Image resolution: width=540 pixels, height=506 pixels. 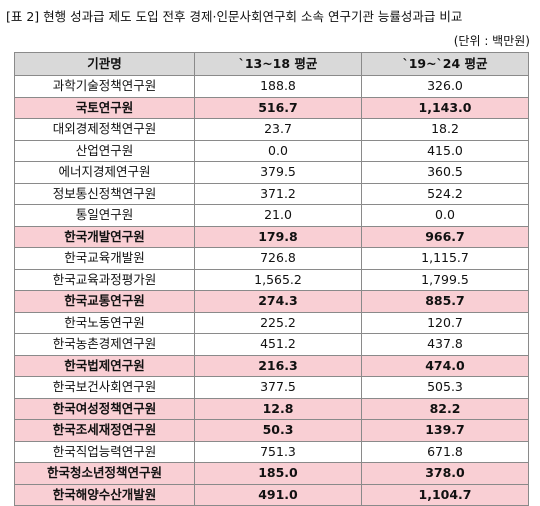 I want to click on table-row: 통일연구원 21.0 0.0, so click(x=271, y=215).